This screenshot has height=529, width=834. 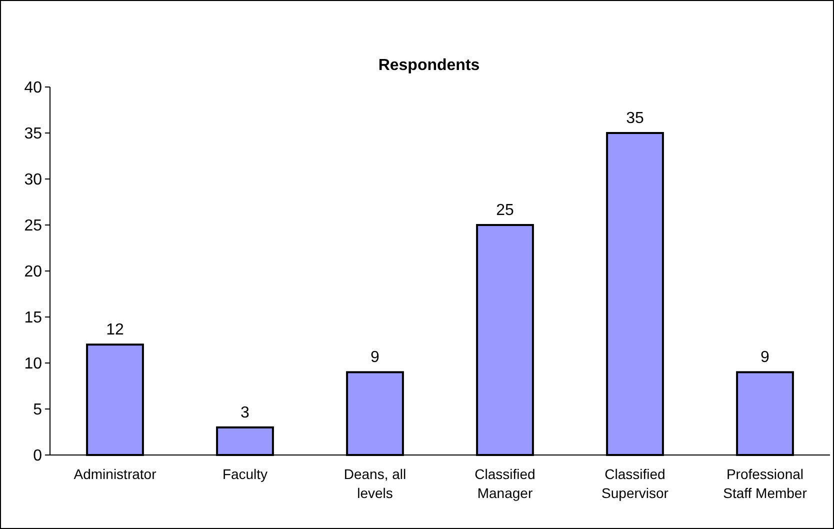 What do you see at coordinates (115, 474) in the screenshot?
I see `x-tick-label: Administrator` at bounding box center [115, 474].